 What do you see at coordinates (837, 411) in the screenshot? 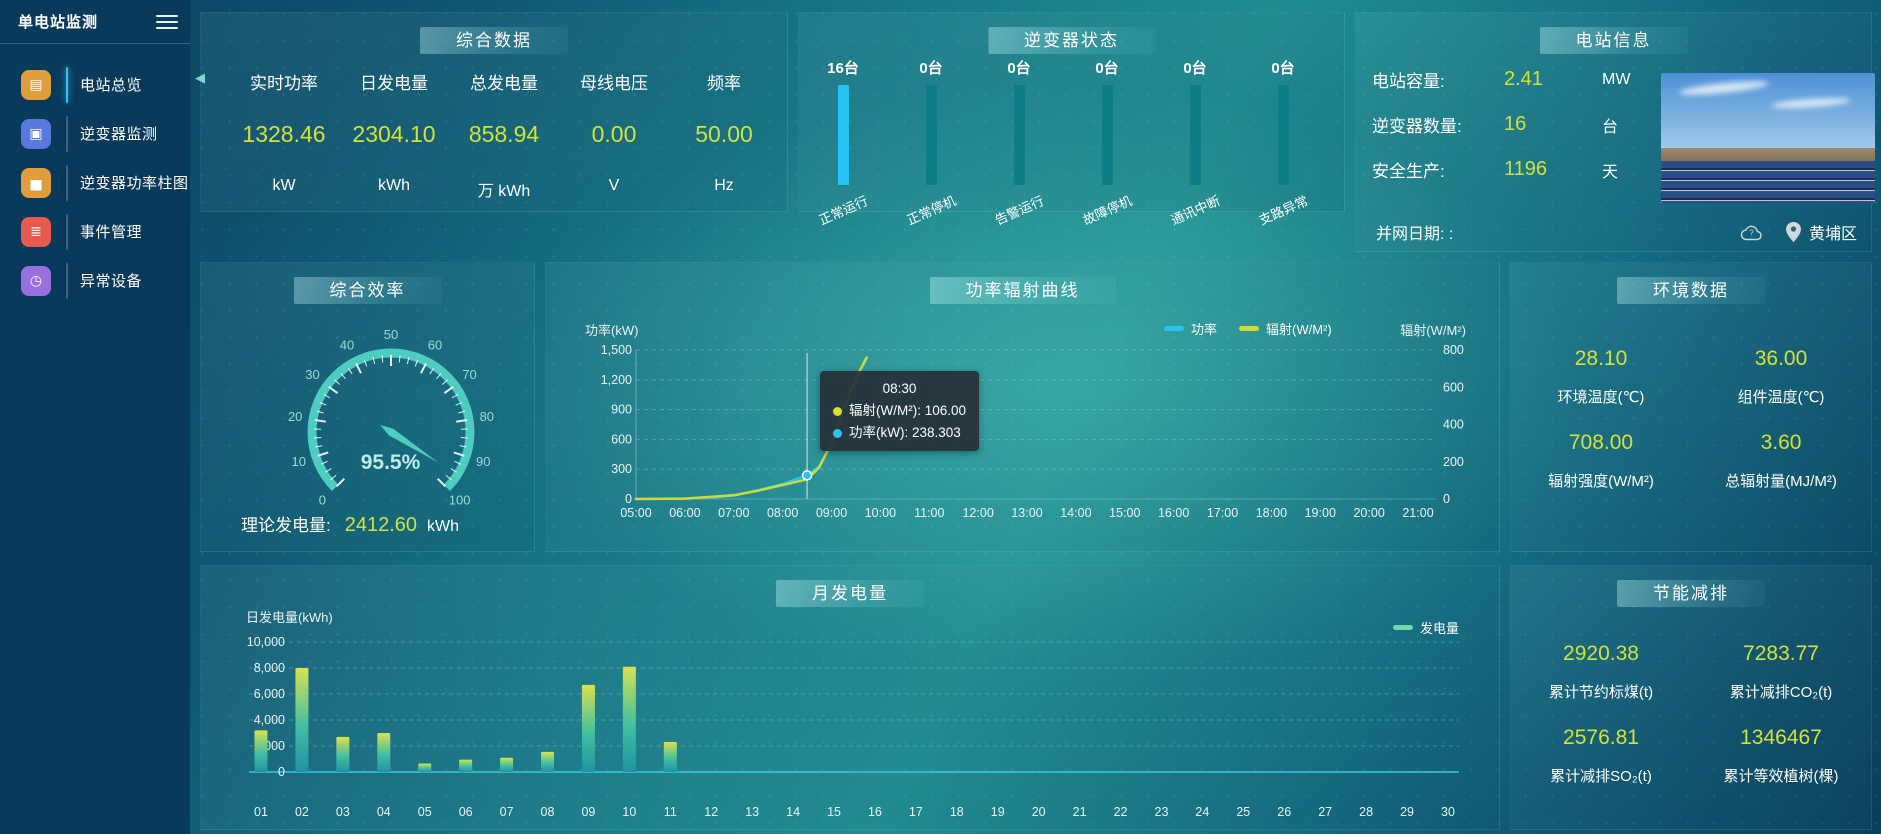
I see `series-dot` at bounding box center [837, 411].